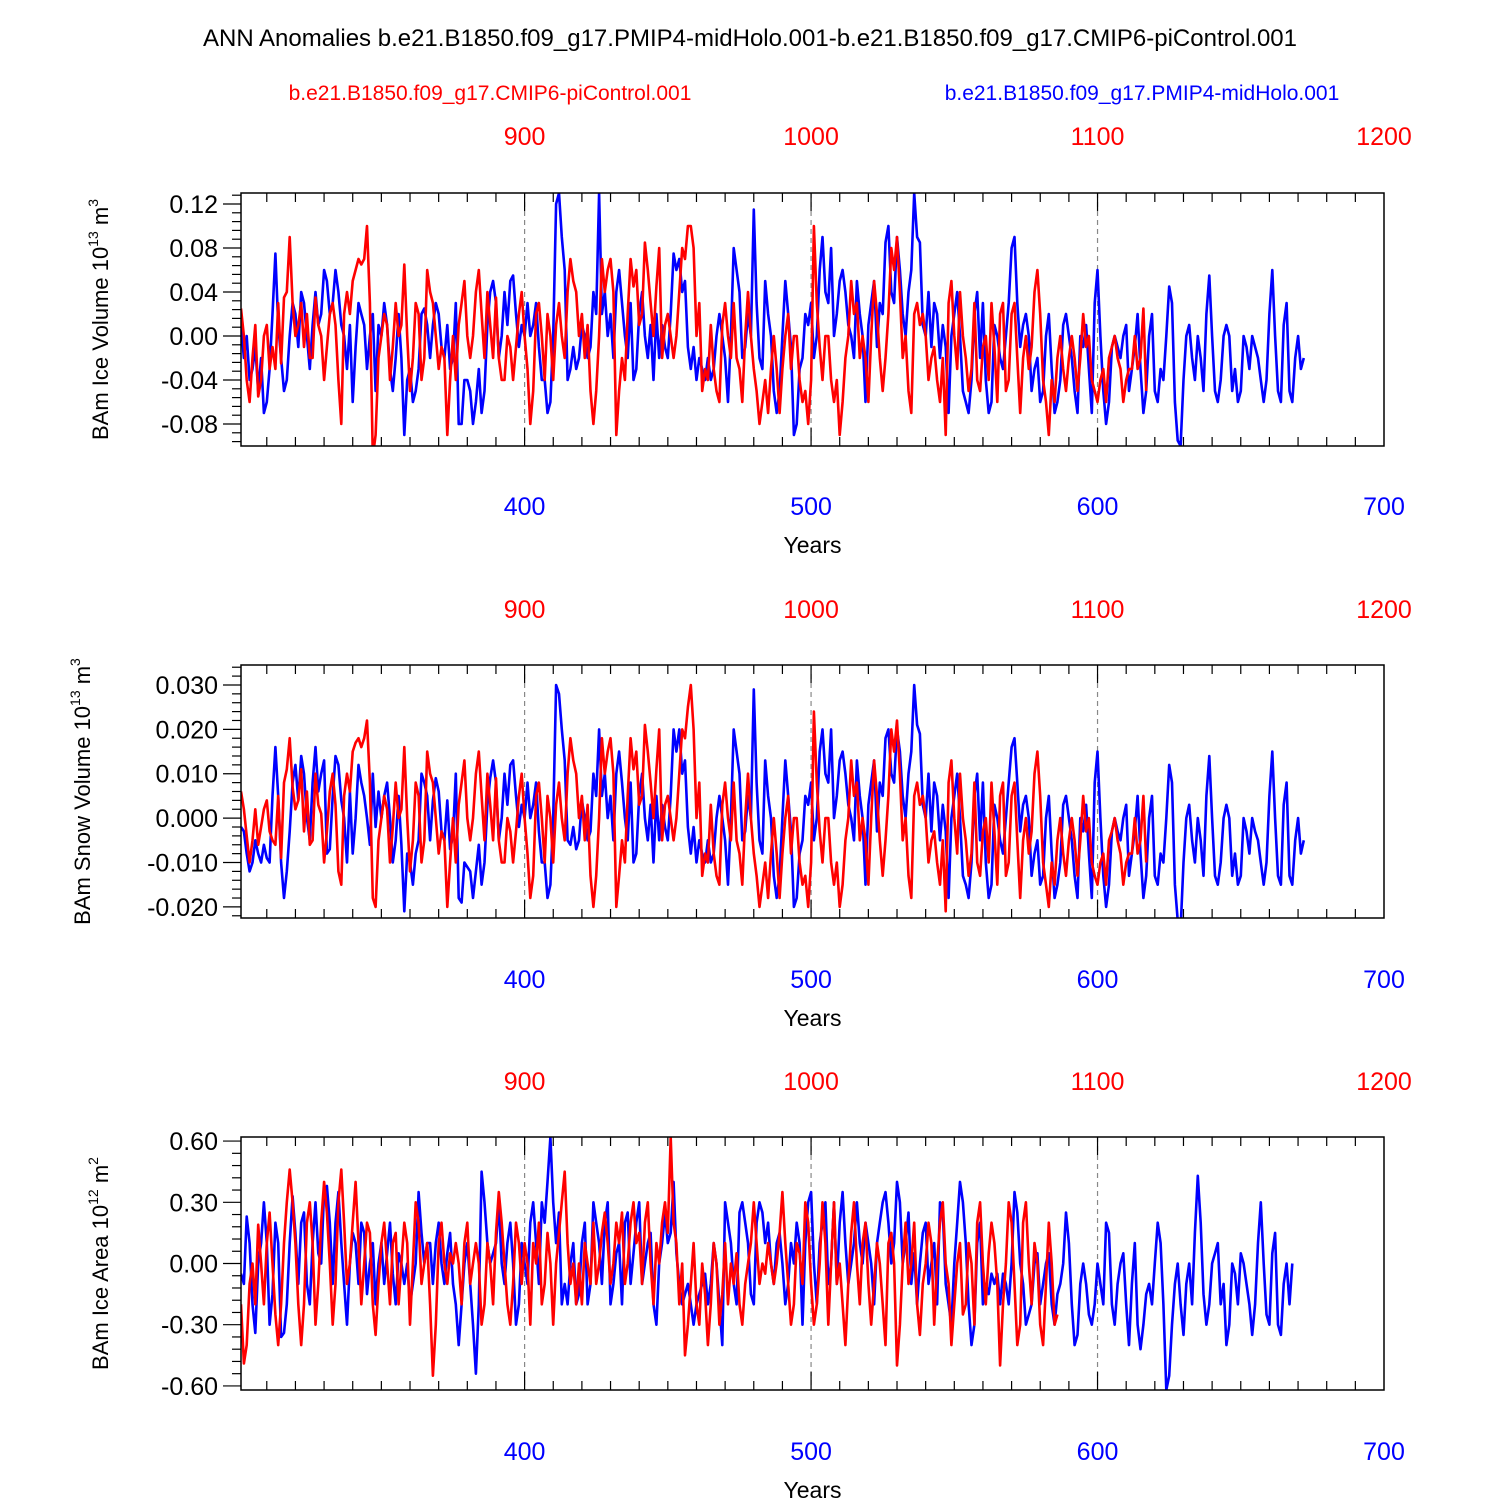  I want to click on y-tick-label: 0.04, so click(193, 293).